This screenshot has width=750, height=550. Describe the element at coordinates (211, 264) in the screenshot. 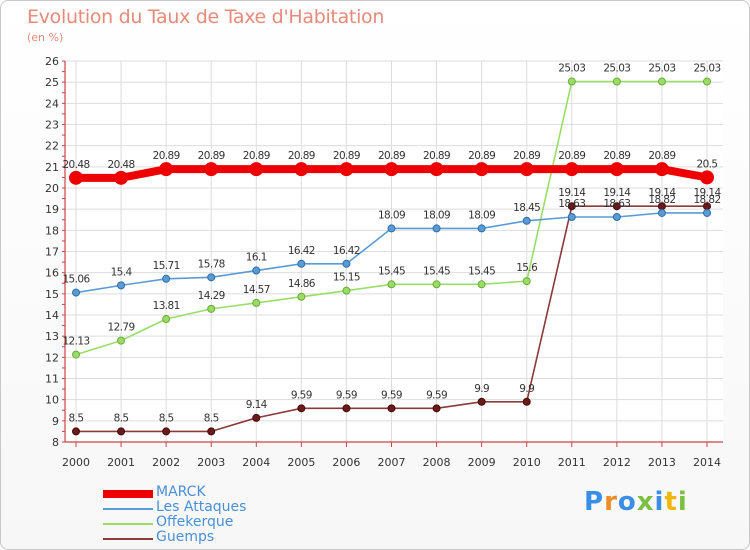

I see `data-label: 15.78` at that location.